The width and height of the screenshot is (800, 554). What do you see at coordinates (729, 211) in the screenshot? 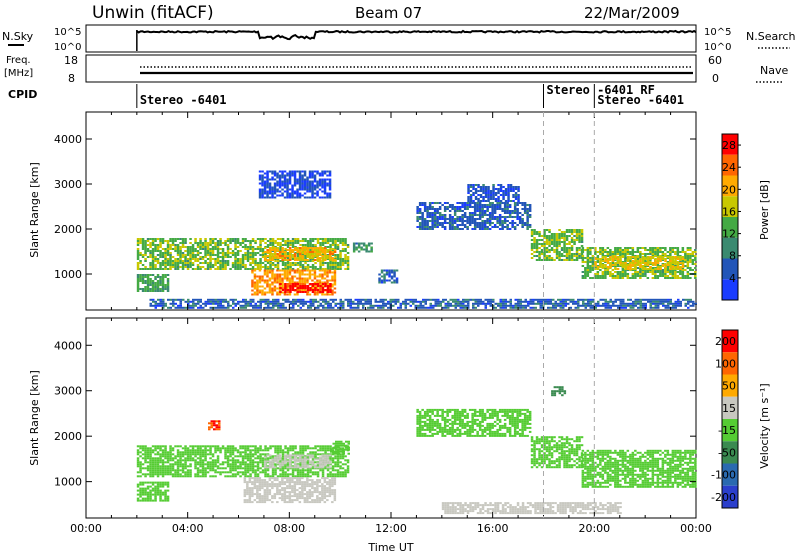
I see `colorbar-tick-label: 16` at bounding box center [729, 211].